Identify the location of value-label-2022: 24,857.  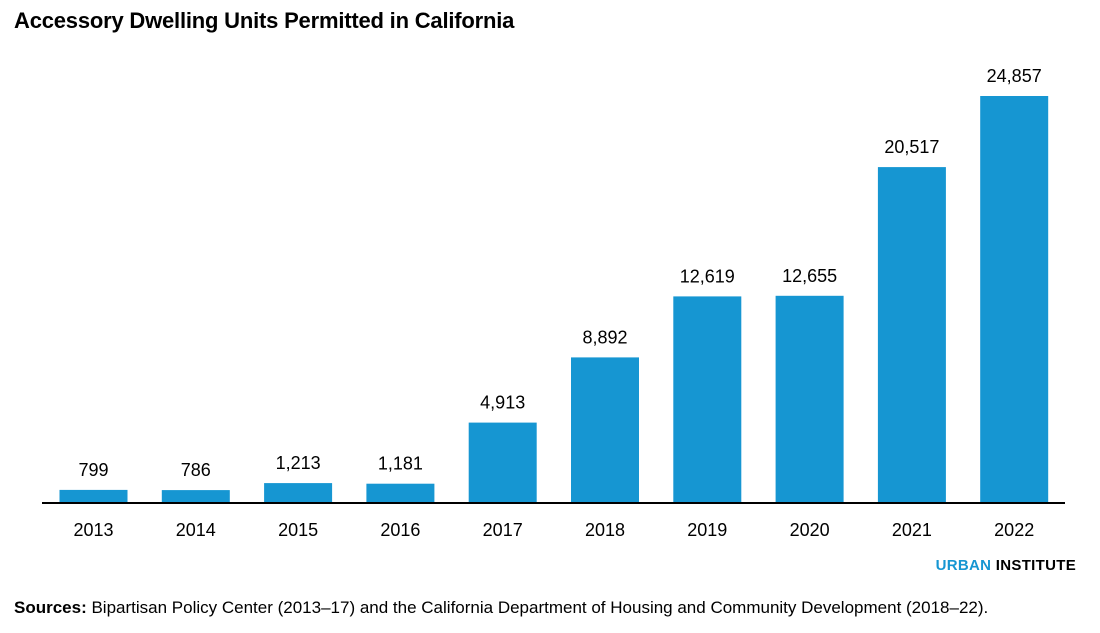
(1014, 76).